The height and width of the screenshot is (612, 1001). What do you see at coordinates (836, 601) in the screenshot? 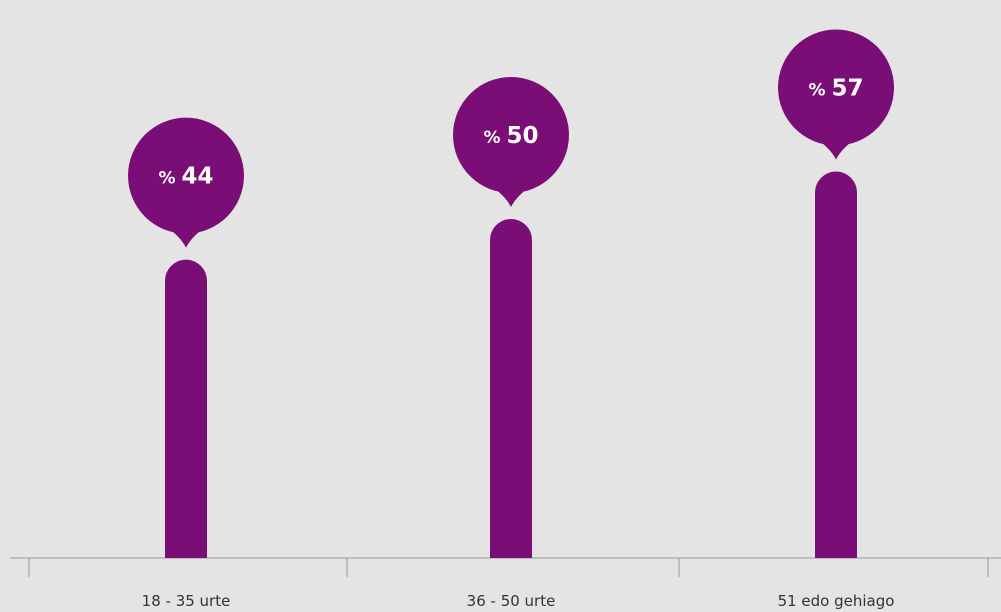
I see `category-label-3: 51 edo gehiago` at bounding box center [836, 601].